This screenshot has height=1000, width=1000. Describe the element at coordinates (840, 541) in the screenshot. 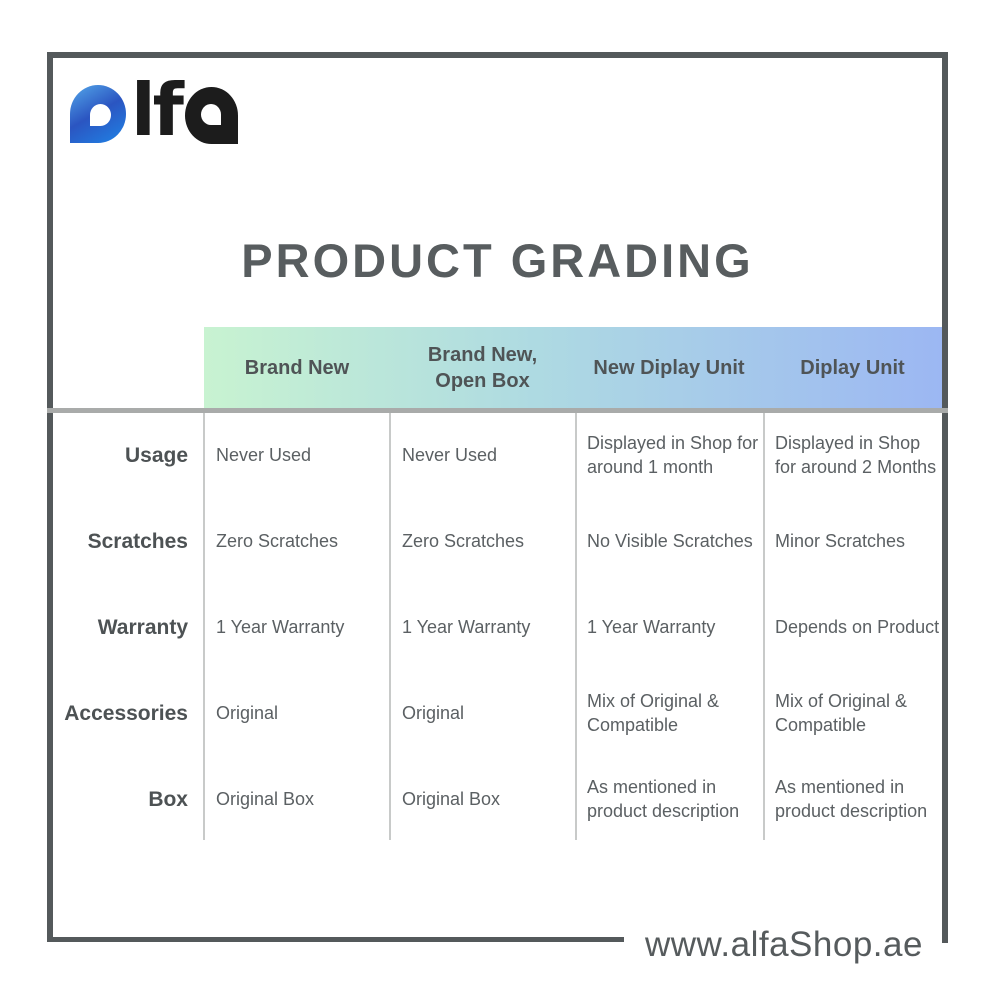

I see `table-cell: Minor Scratches` at that location.